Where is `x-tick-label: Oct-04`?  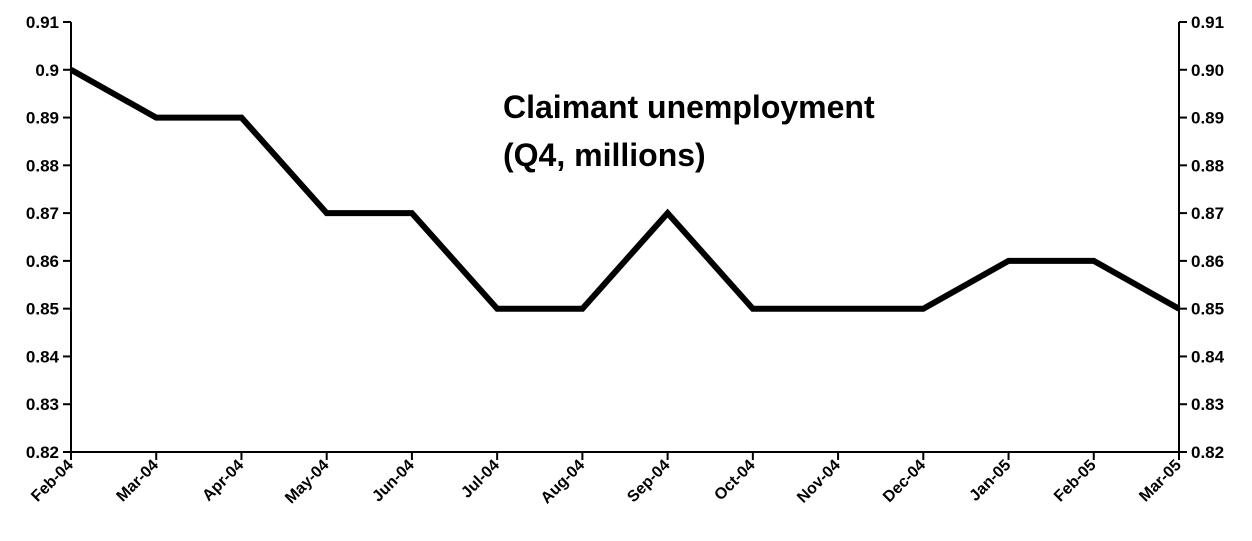
x-tick-label: Oct-04 is located at coordinates (734, 480).